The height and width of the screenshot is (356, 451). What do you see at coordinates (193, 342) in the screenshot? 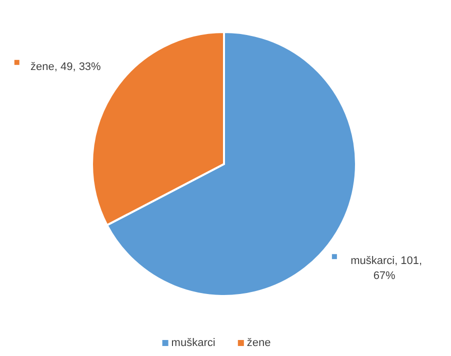
I see `legend-label: muškarci` at bounding box center [193, 342].